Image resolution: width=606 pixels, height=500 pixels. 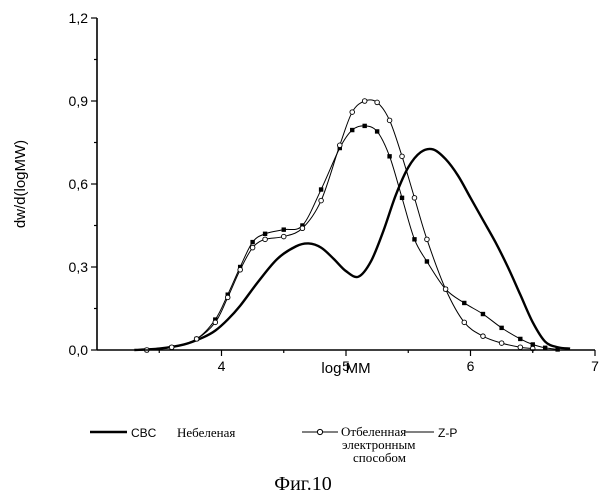 I want to click on x-ticks: 4567, so click(x=379, y=362).